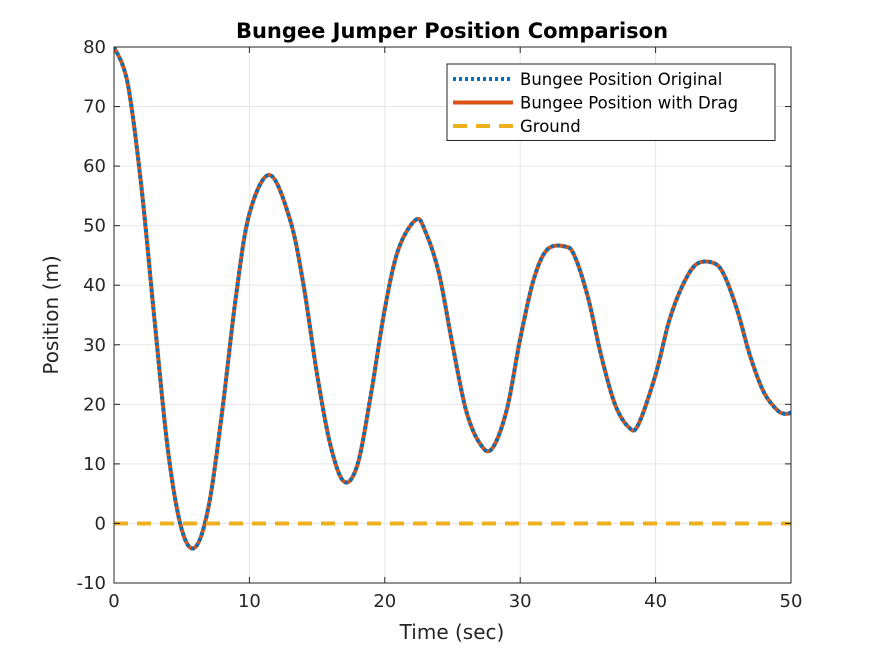 Image resolution: width=874 pixels, height=655 pixels. Describe the element at coordinates (113, 601) in the screenshot. I see `x-tick-label: 0` at that location.